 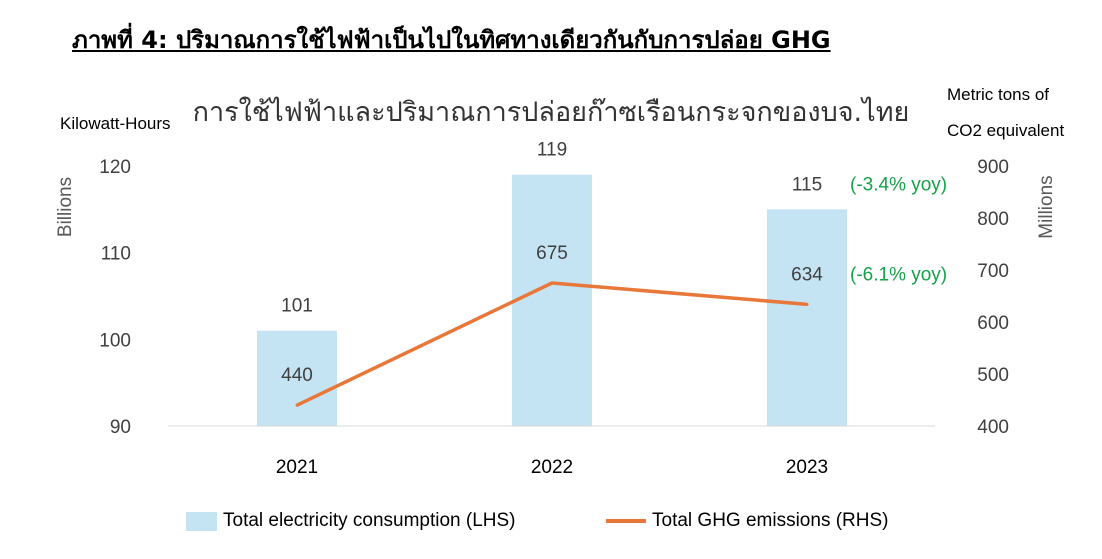 What do you see at coordinates (898, 184) in the screenshot?
I see `yoy-annotation-bar: (-3.4% yoy)` at bounding box center [898, 184].